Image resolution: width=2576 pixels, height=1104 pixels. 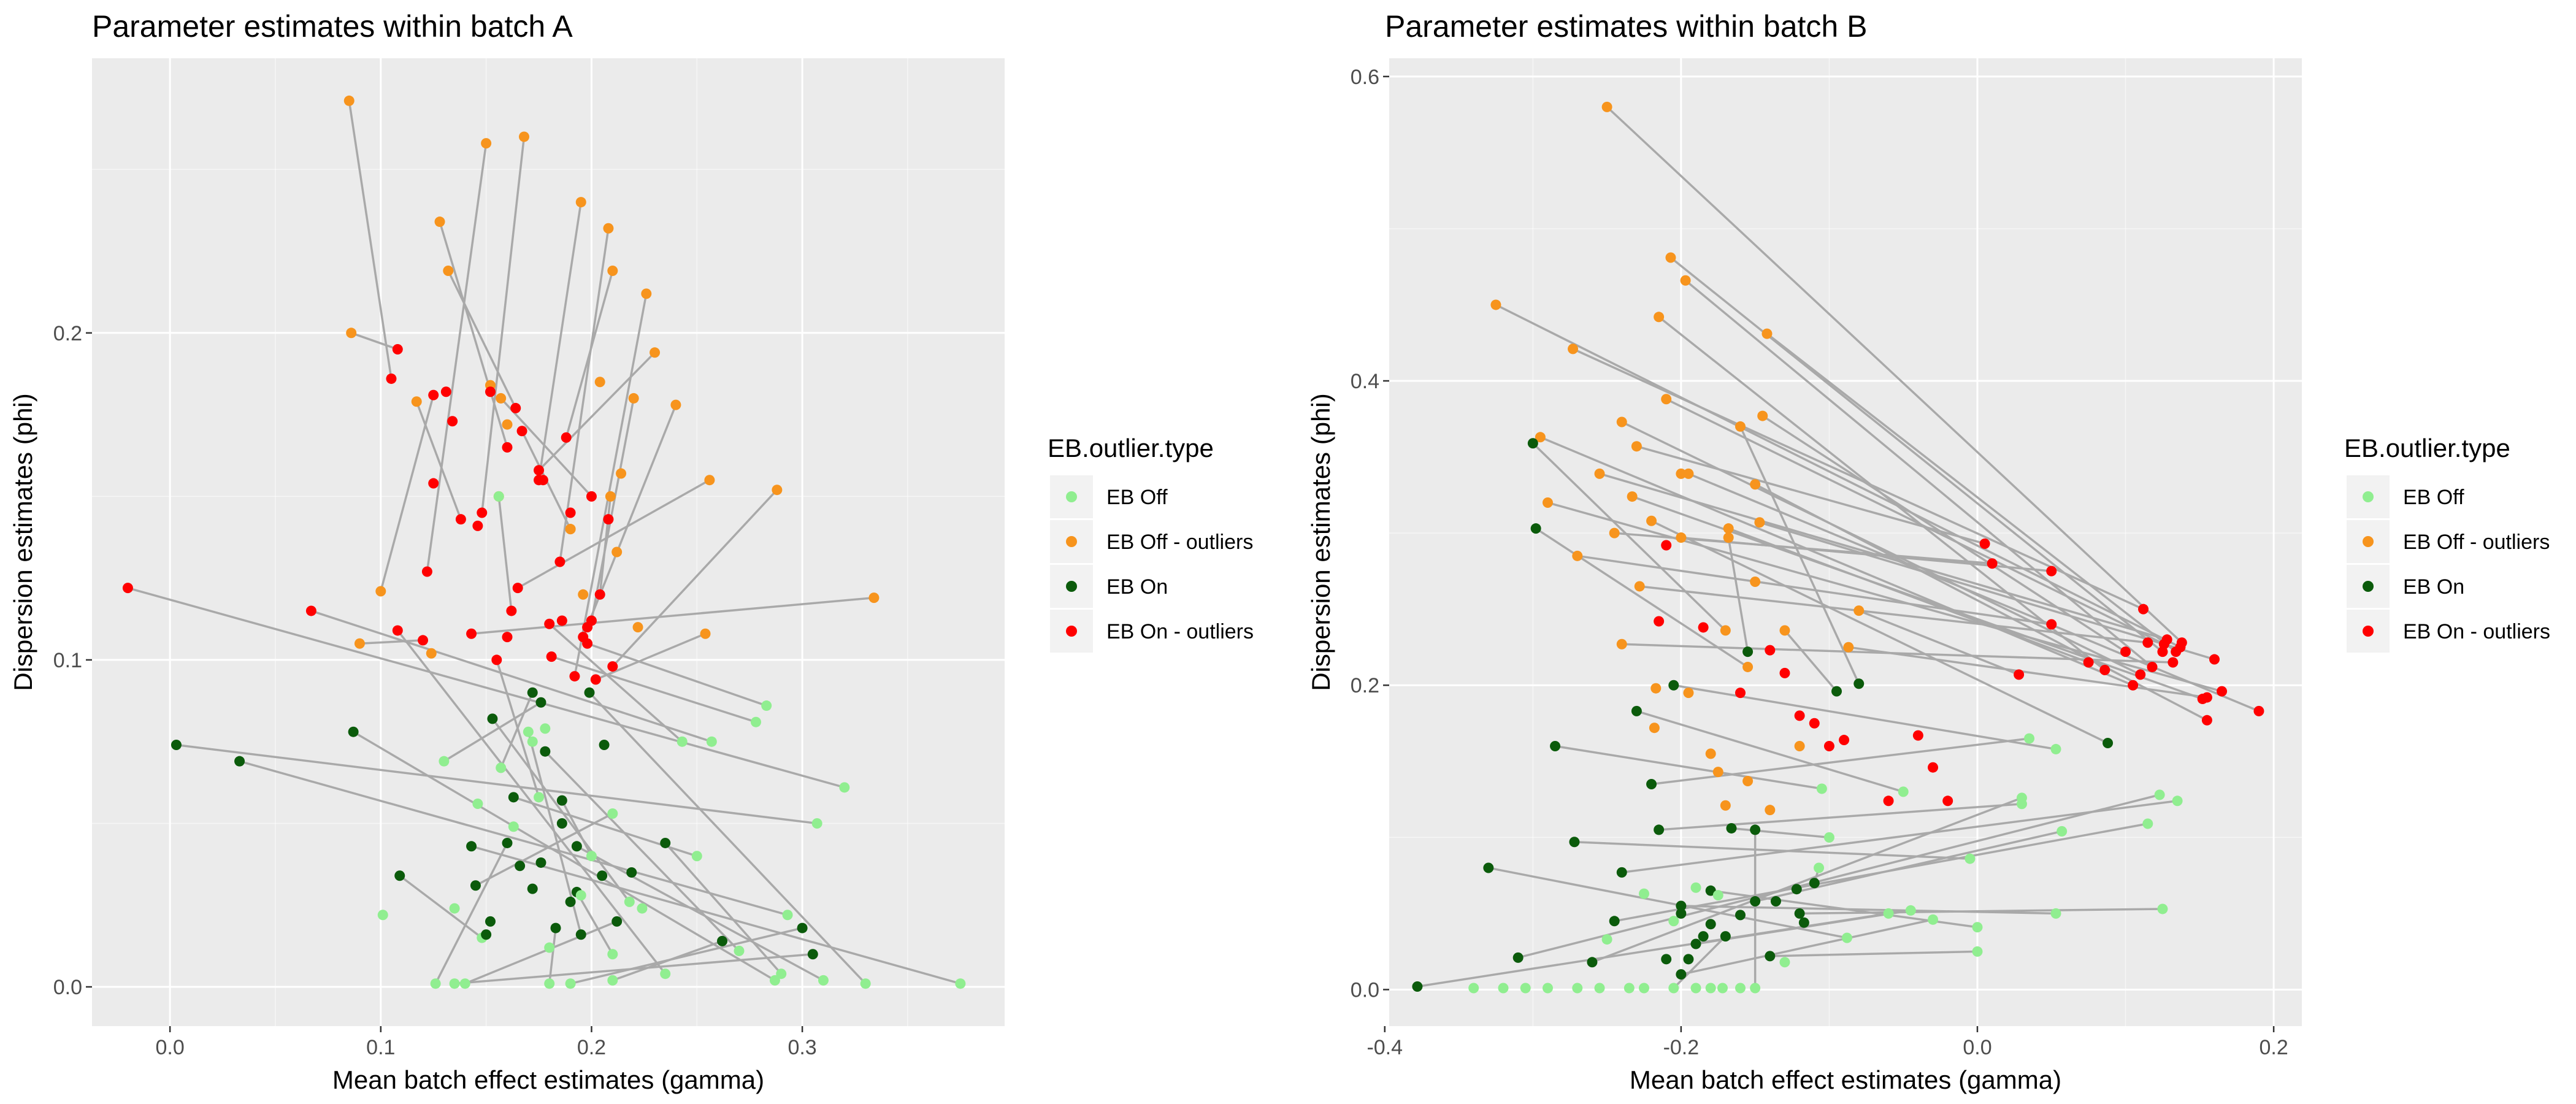 What do you see at coordinates (332, 26) in the screenshot?
I see `chart-title-a: Parameter estimates within batch A` at bounding box center [332, 26].